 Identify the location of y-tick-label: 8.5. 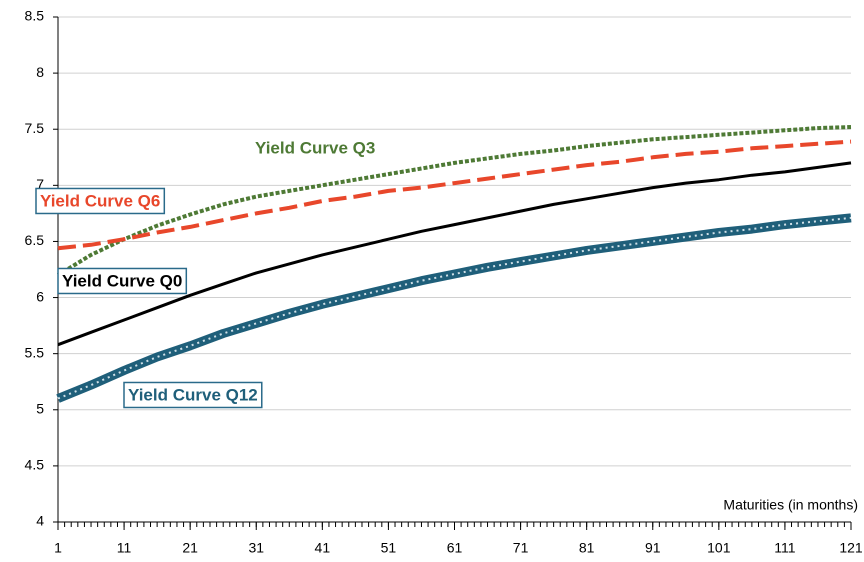
(35, 16).